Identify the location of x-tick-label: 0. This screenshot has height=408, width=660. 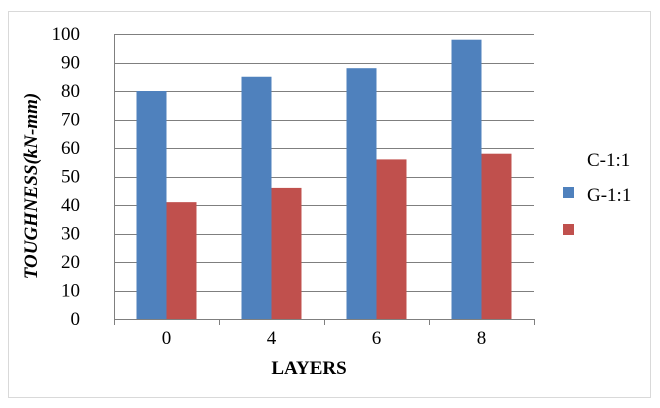
(167, 338).